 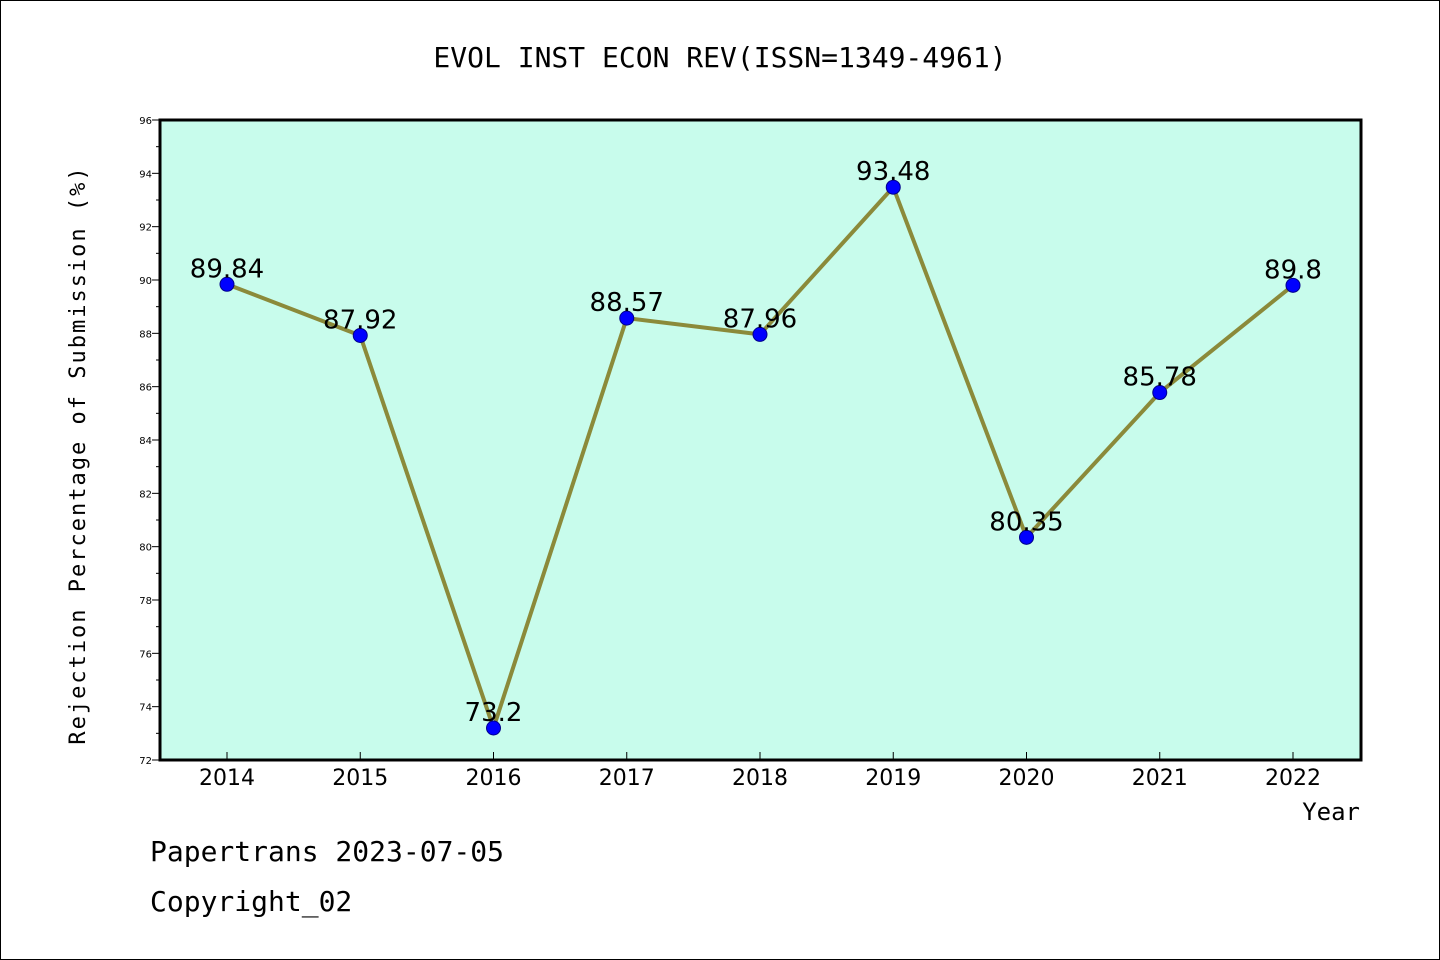 I want to click on x-axis-label: Year, so click(x=1331, y=812).